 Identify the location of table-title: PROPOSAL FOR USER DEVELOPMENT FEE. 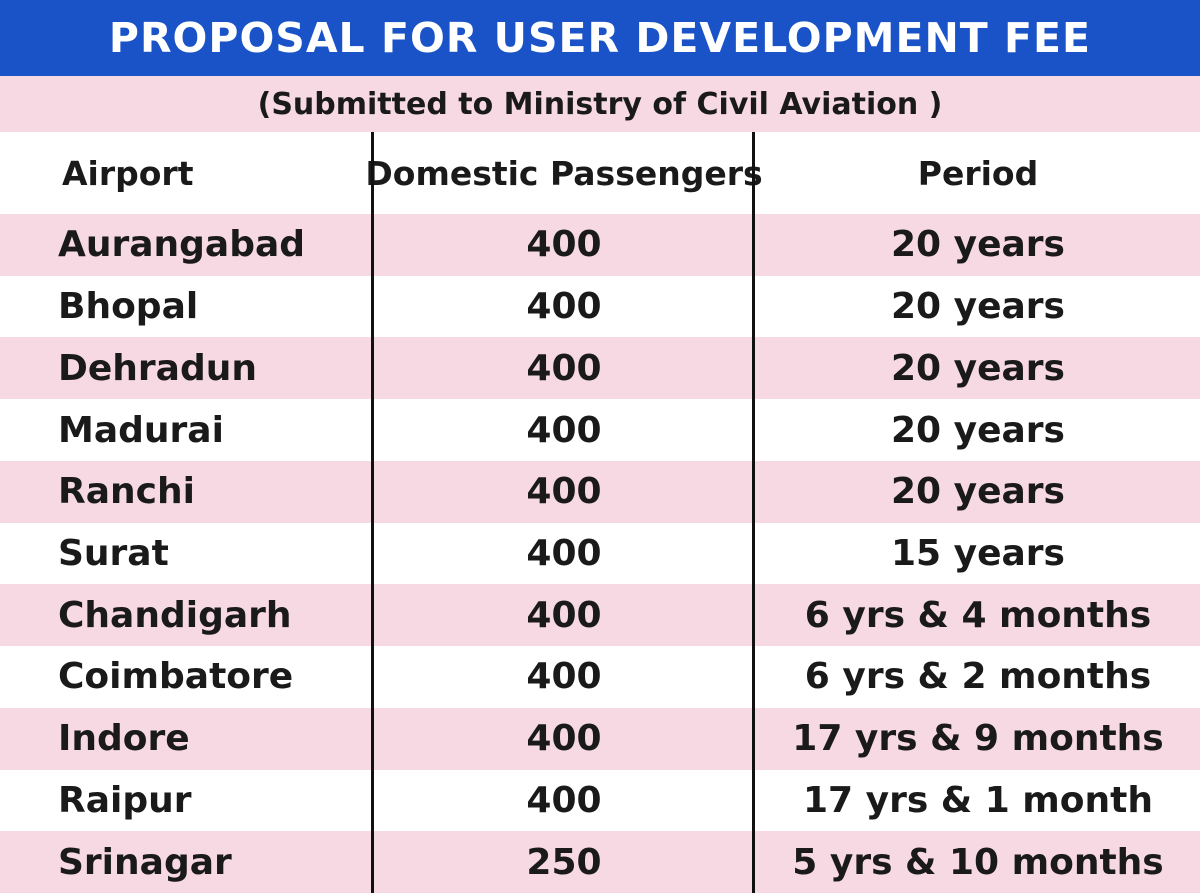
(600, 38).